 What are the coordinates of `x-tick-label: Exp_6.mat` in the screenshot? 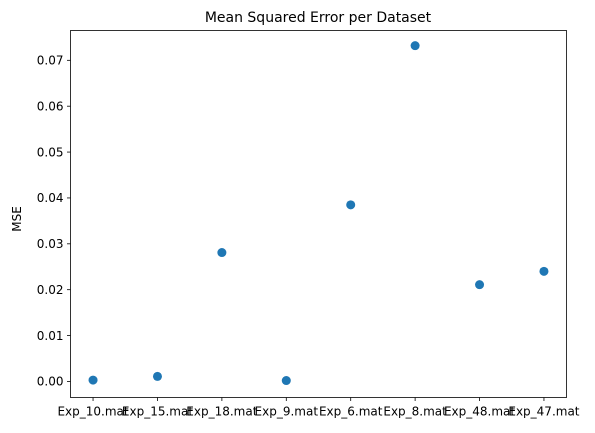 It's located at (351, 412).